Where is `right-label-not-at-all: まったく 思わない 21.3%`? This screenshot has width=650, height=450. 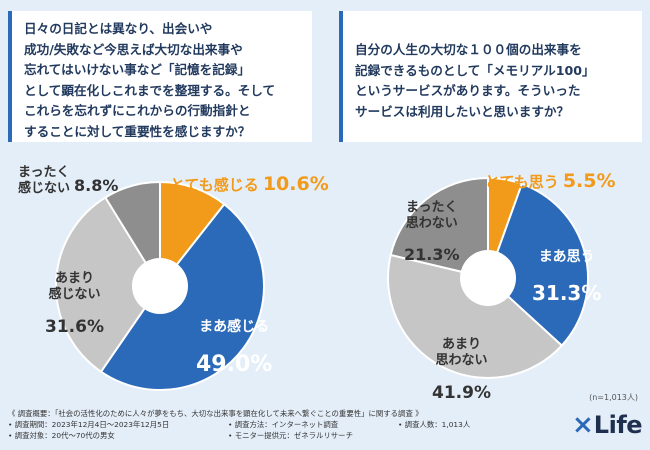
right-label-not-at-all: まったく 思わない 21.3% is located at coordinates (432, 232).